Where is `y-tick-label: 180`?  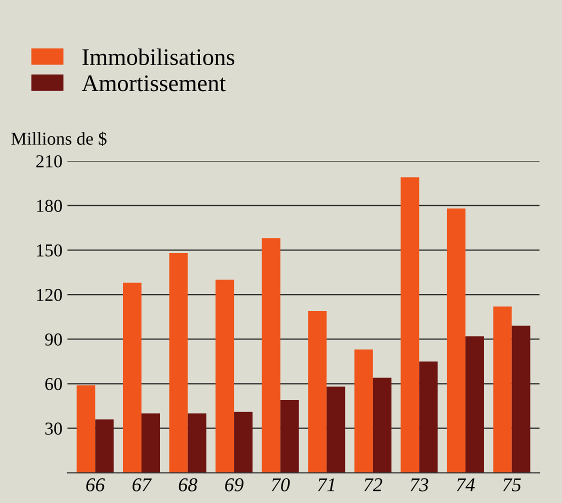
y-tick-label: 180 is located at coordinates (49, 206).